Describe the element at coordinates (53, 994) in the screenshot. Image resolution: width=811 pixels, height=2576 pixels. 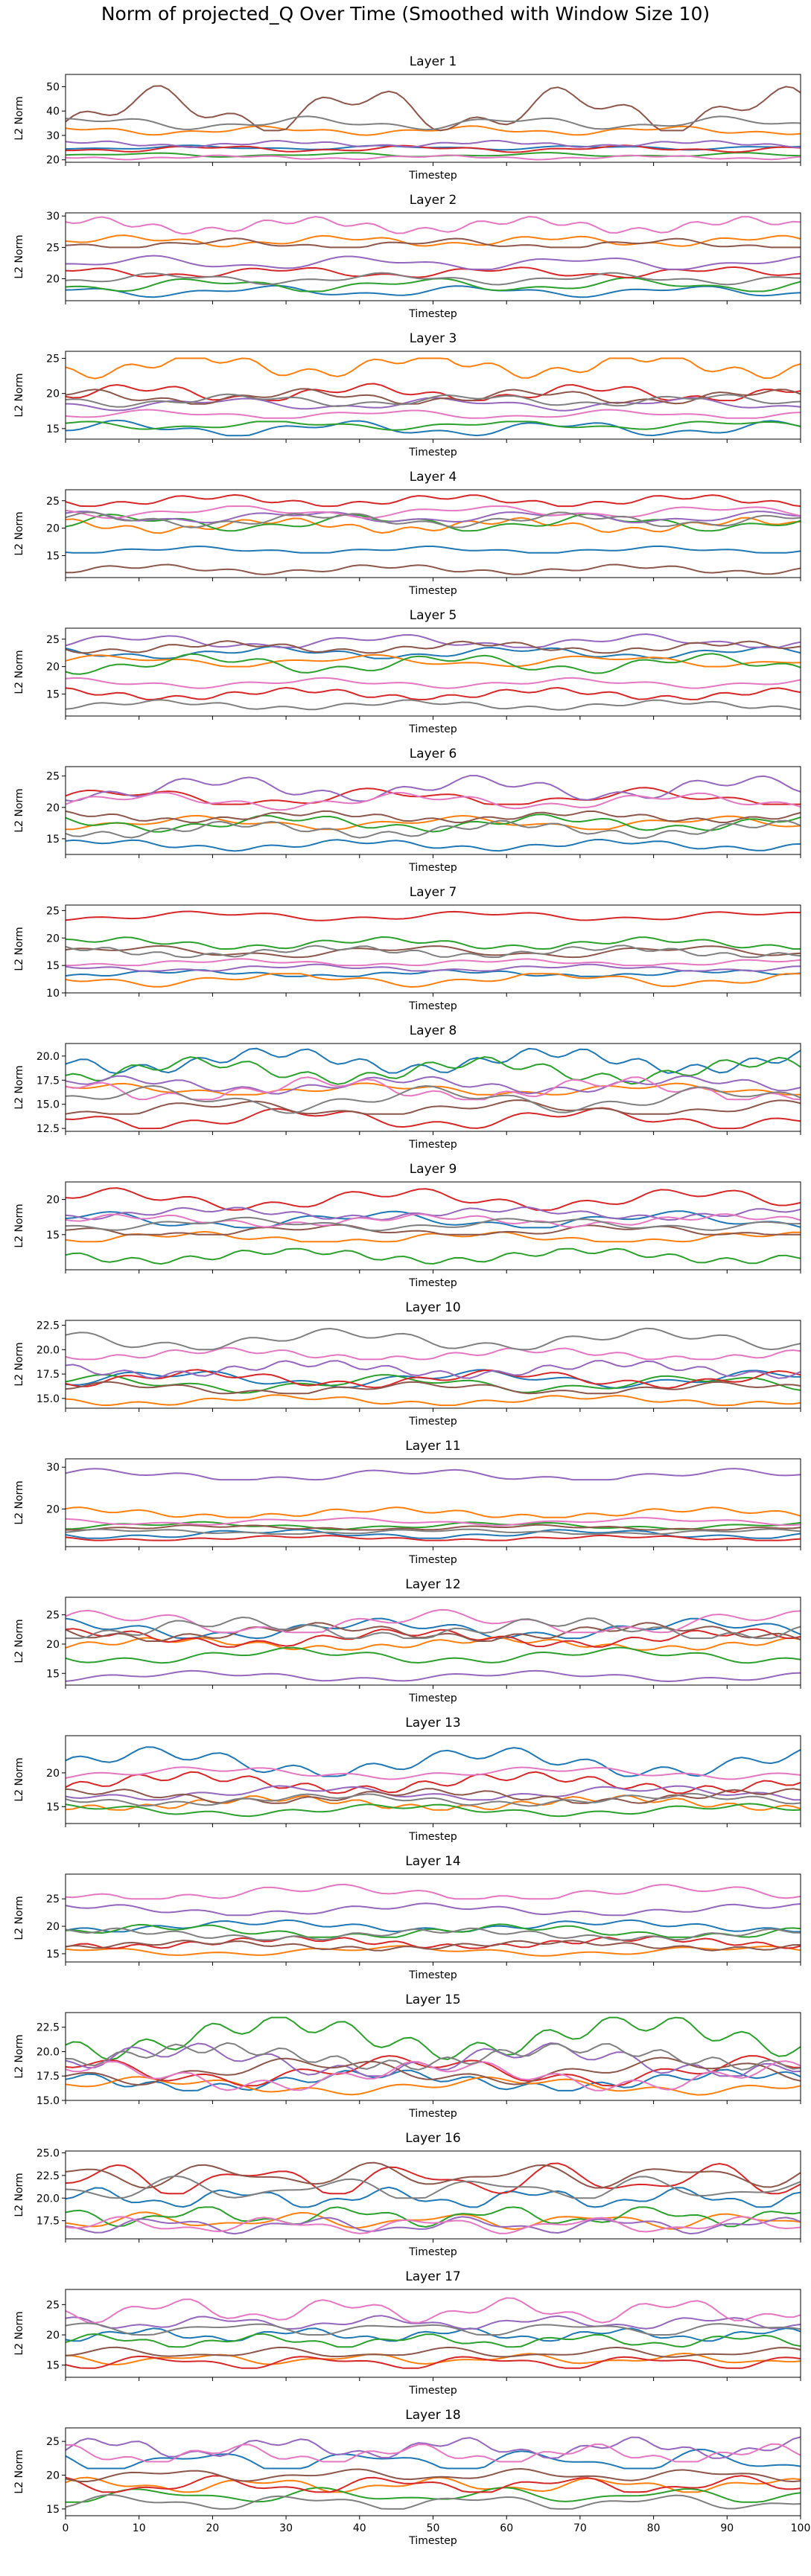
I see `y-tick-label: 10` at that location.